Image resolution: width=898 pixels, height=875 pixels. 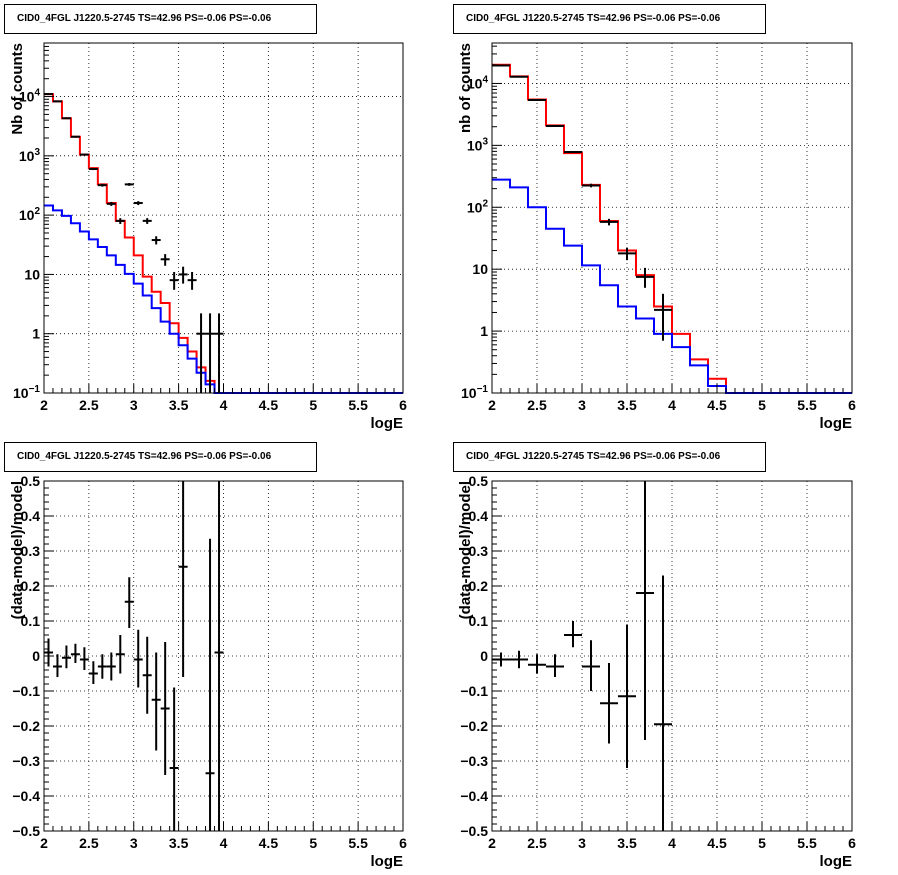 I want to click on y-tick-label: 1, so click(x=484, y=331).